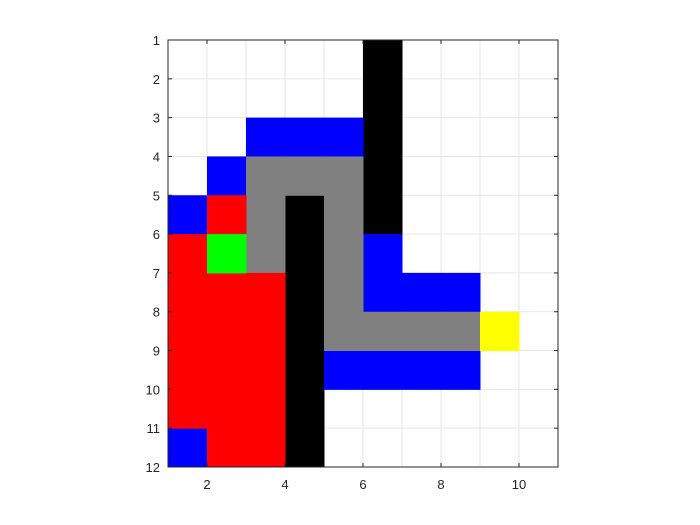  Describe the element at coordinates (500, 331) in the screenshot. I see `cell-goal` at that location.